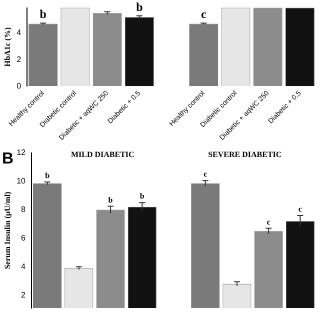  What do you see at coordinates (21, 181) in the screenshot?
I see `y-tick-label: 10` at bounding box center [21, 181].